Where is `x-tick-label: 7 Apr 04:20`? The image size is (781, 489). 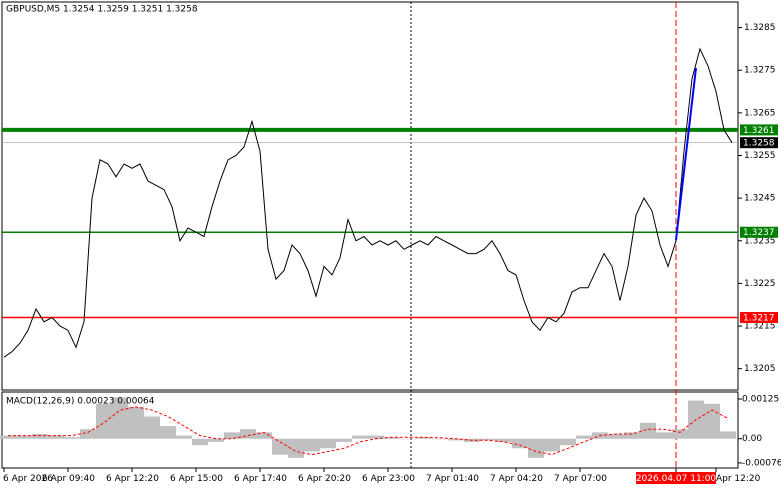
x-tick-label: 7 Apr 04:20 is located at coordinates (516, 479).